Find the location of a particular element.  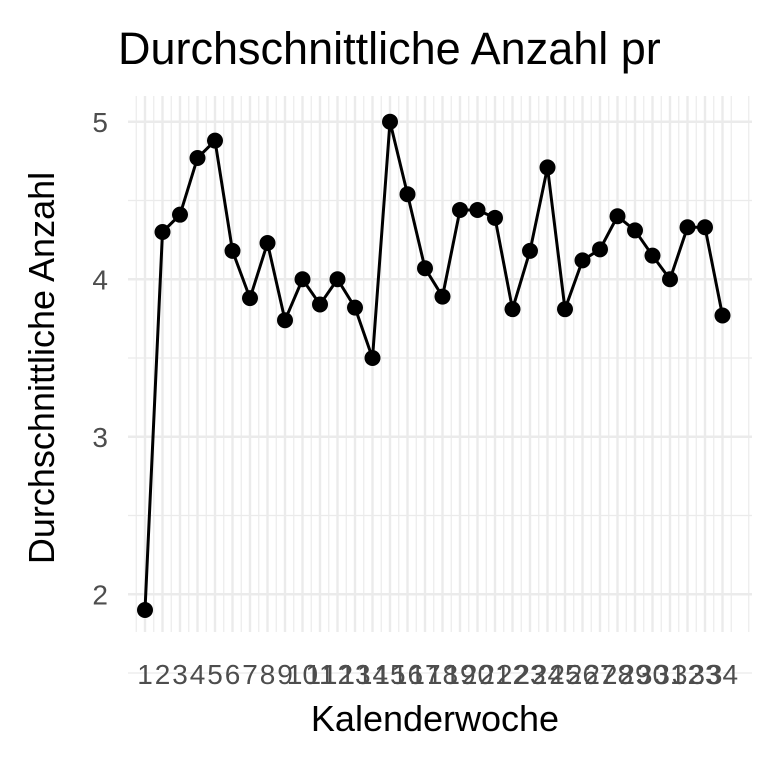

x-tick-label: 21 is located at coordinates (494, 674).